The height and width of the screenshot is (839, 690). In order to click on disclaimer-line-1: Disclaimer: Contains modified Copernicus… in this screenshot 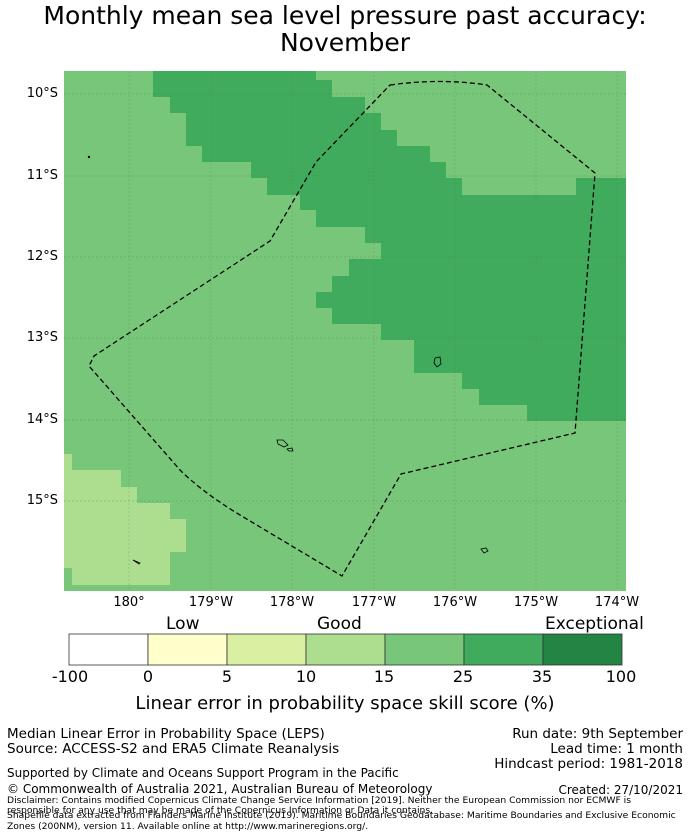, I will do `click(319, 800)`.